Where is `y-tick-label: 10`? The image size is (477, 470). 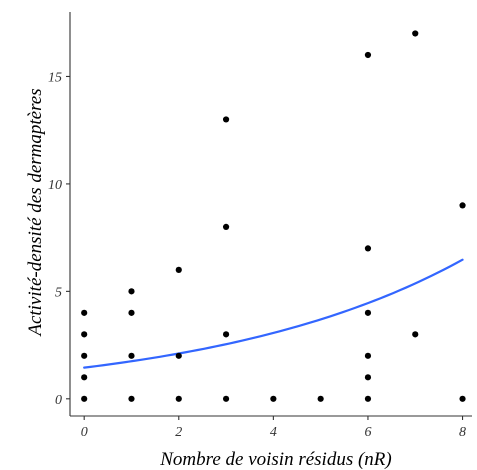 y-tick-label: 10 is located at coordinates (55, 185).